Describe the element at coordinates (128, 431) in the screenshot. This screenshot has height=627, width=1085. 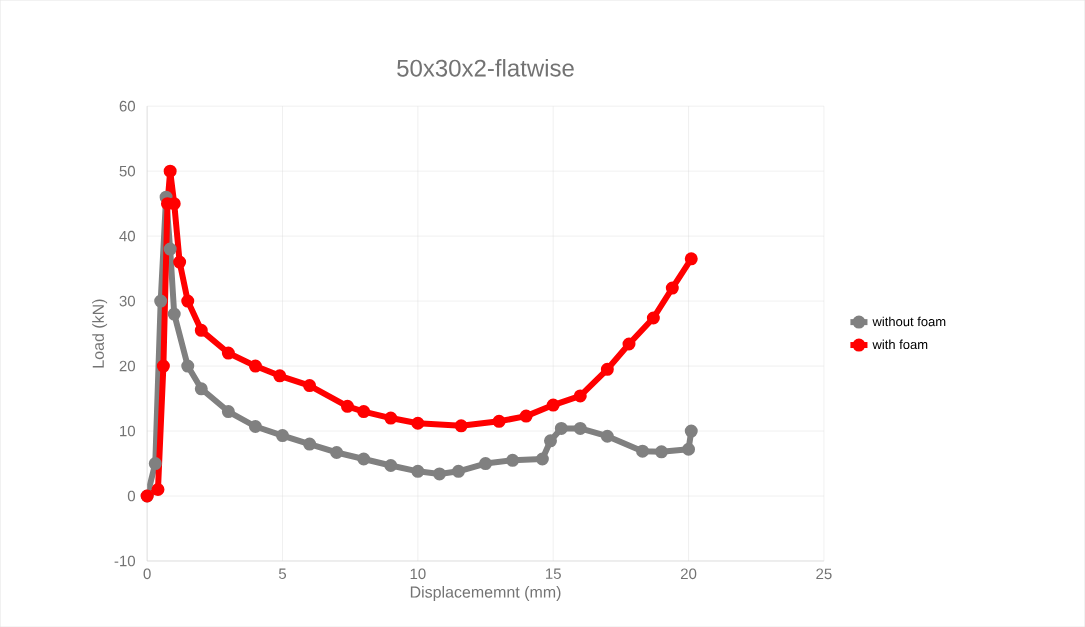
I see `y-tick-label: 10` at that location.